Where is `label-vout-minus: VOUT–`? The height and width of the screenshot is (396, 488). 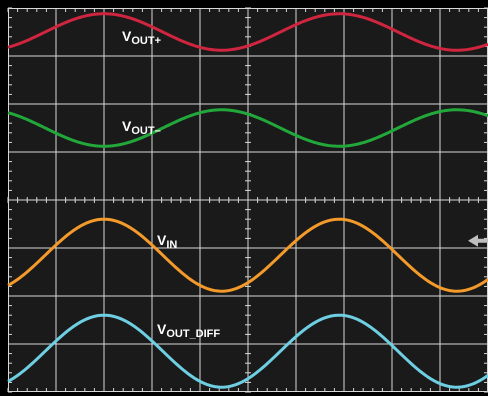
label-vout-minus: VOUT– is located at coordinates (141, 127).